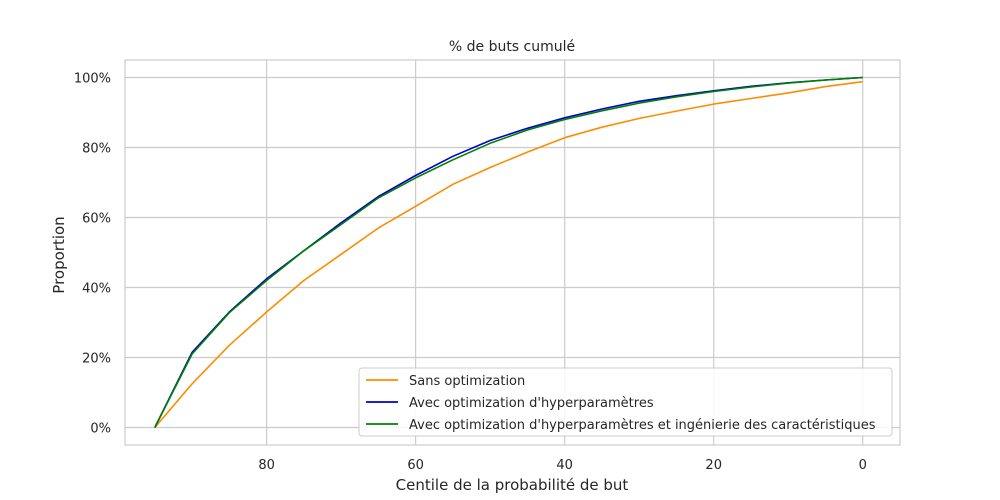 The image size is (1000, 500). I want to click on x-tick-label: 20, so click(713, 465).